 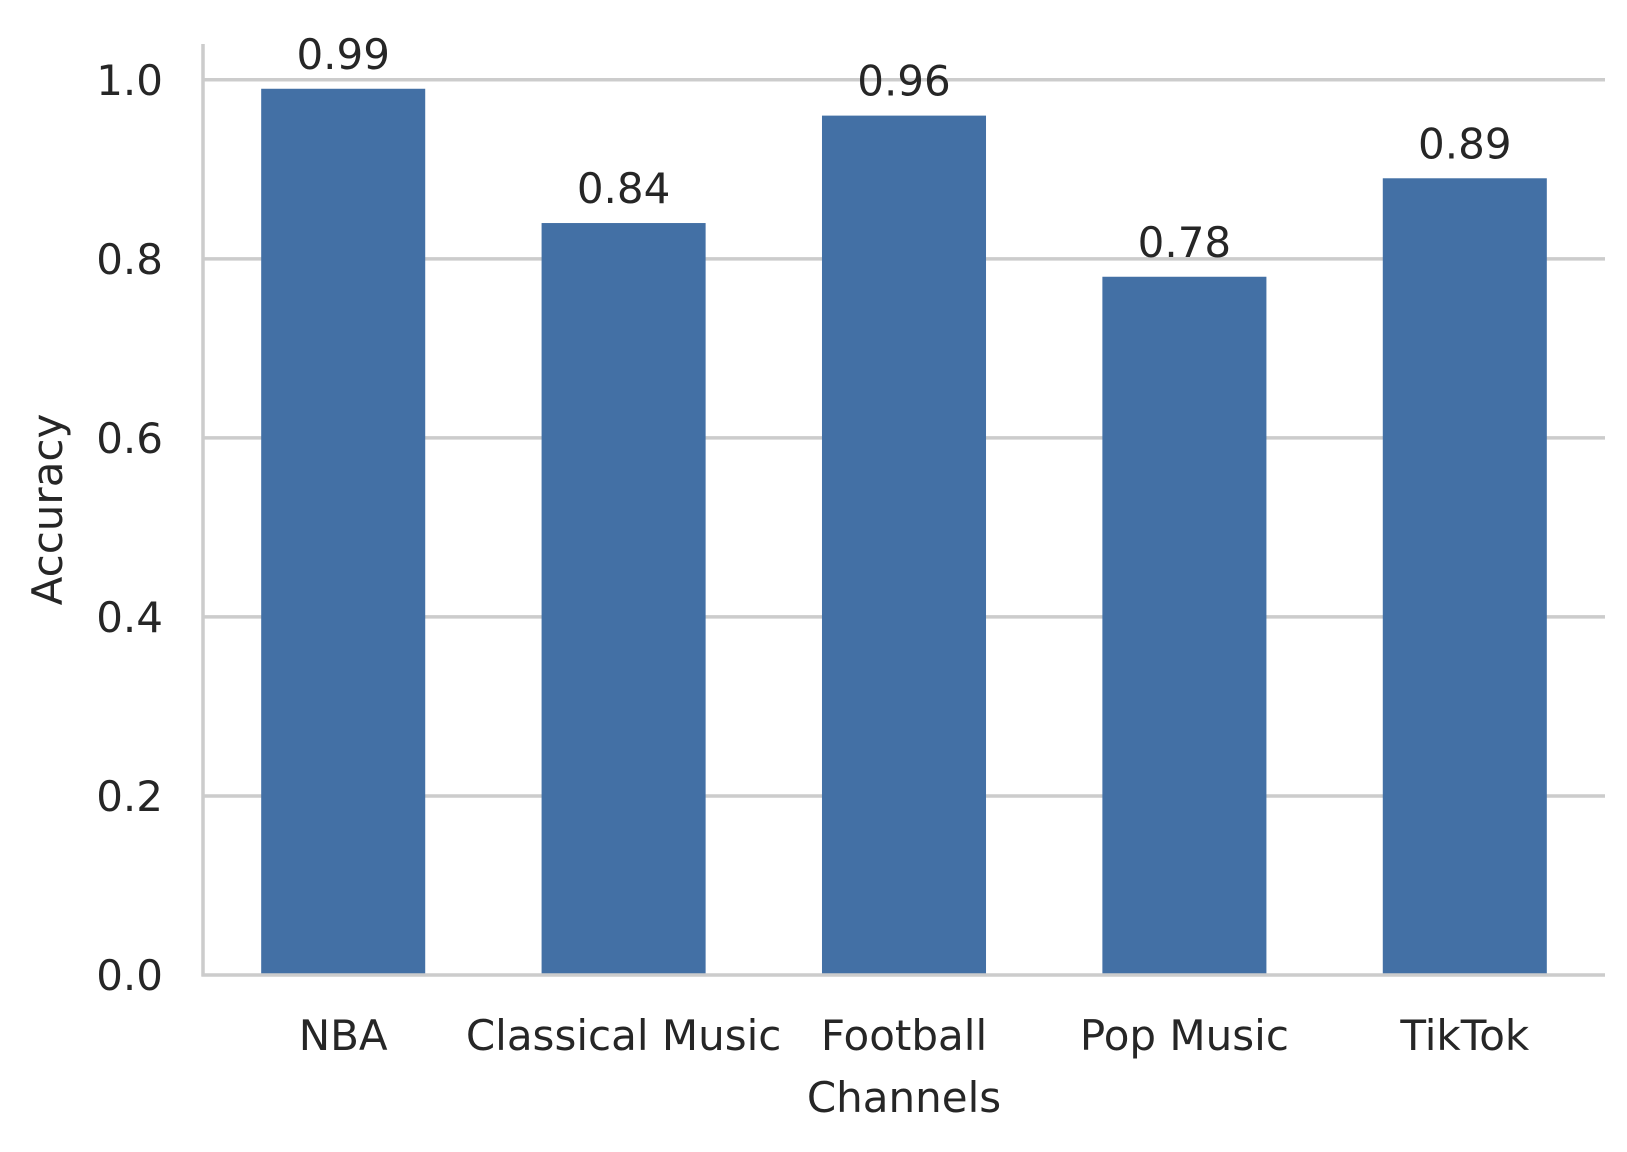 I want to click on y-tick-label: 0.8, so click(x=129, y=259).